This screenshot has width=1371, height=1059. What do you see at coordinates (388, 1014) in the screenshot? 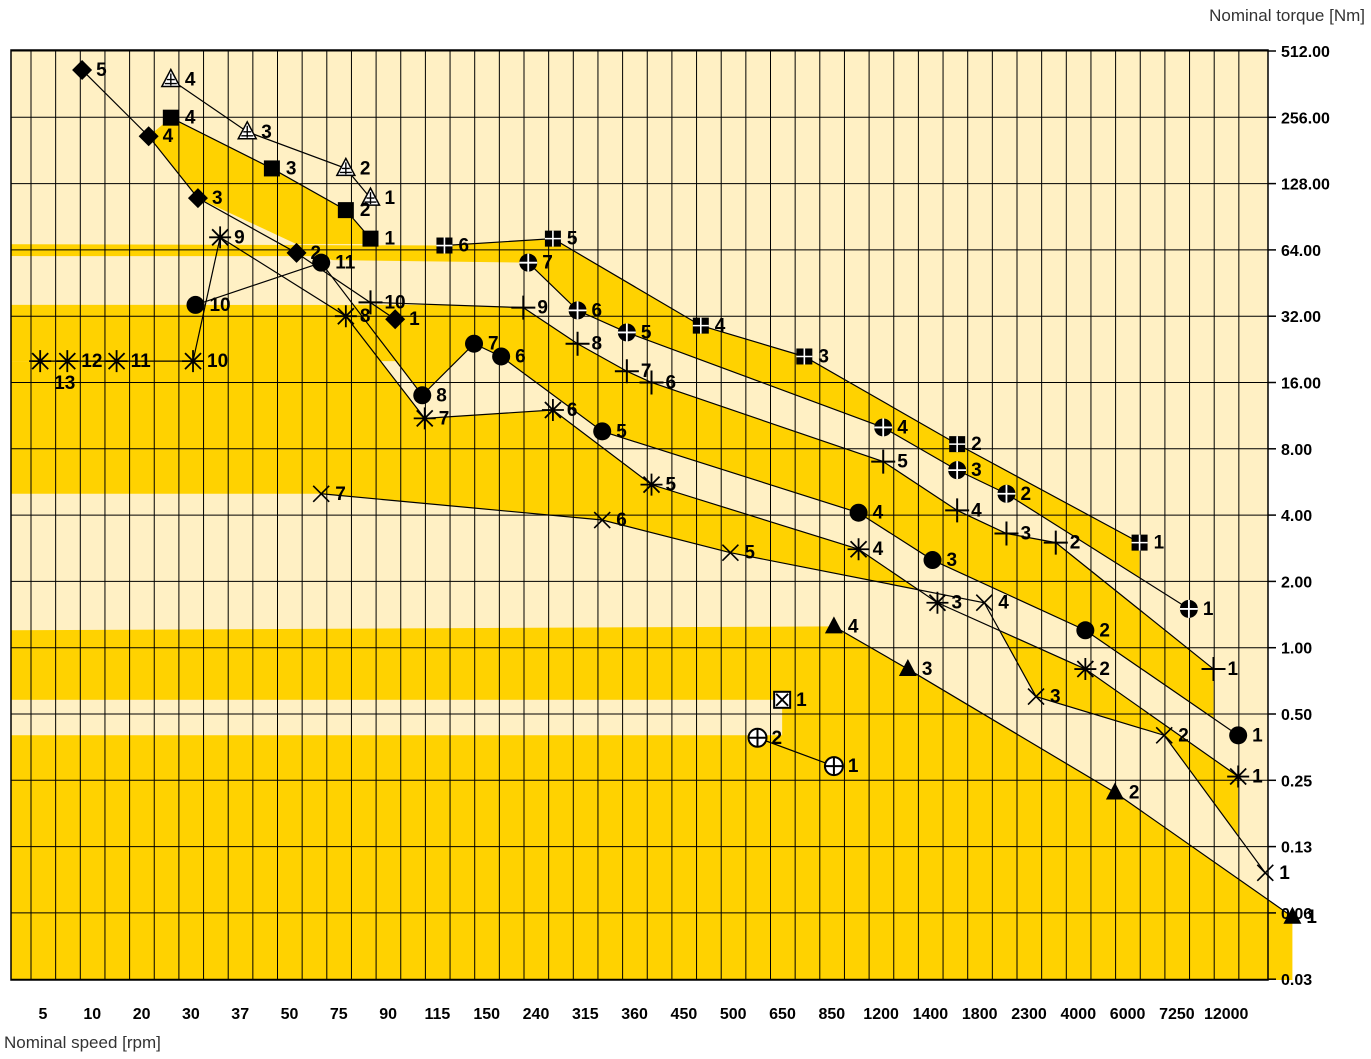
I see `x-tick-label: 90` at bounding box center [388, 1014].